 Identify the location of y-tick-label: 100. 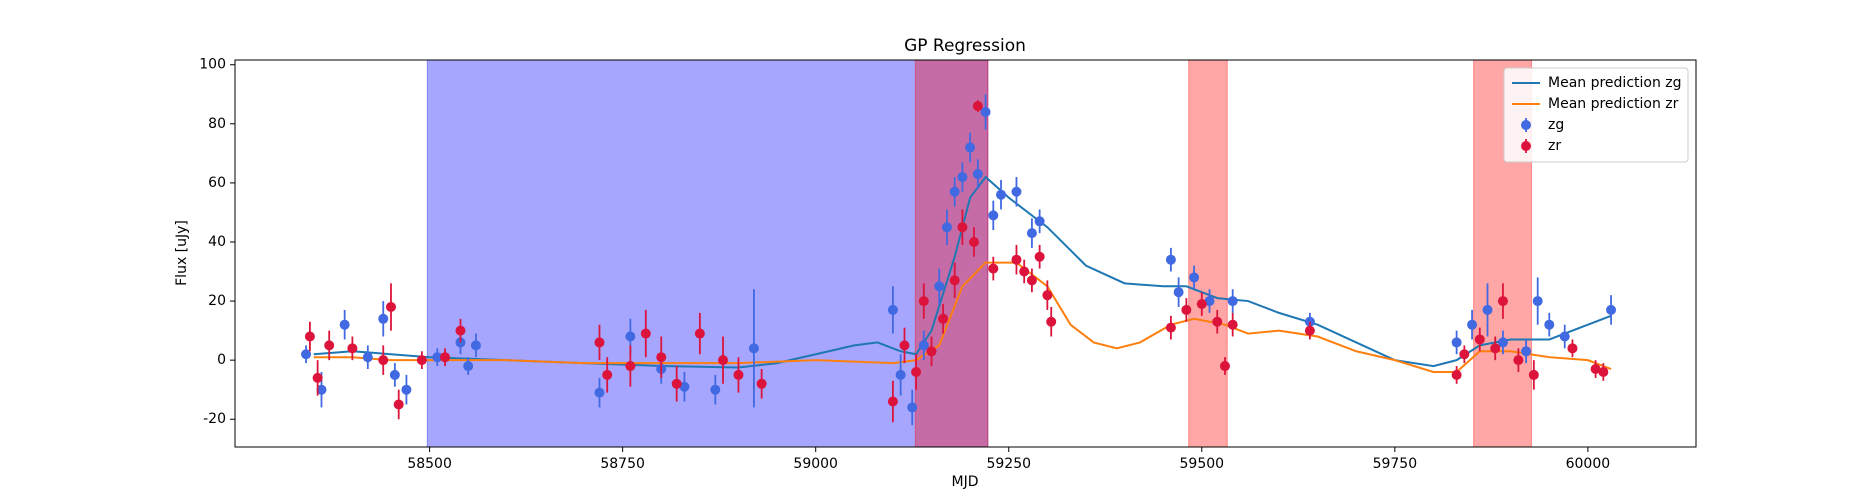
(212, 65).